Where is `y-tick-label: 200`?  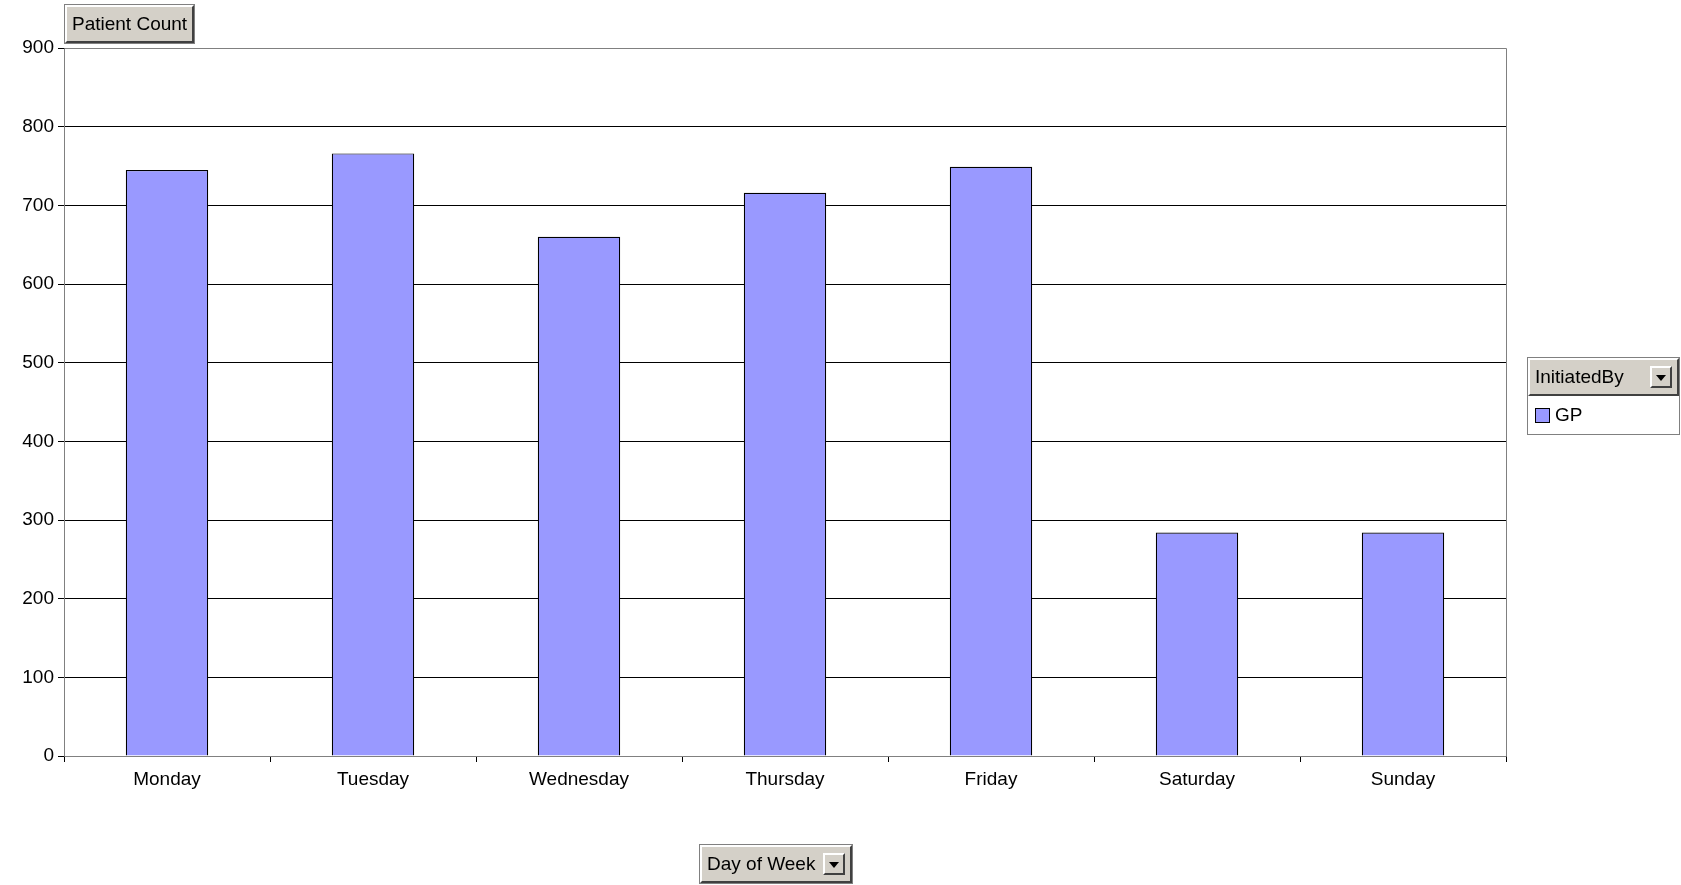 y-tick-label: 200 is located at coordinates (38, 597).